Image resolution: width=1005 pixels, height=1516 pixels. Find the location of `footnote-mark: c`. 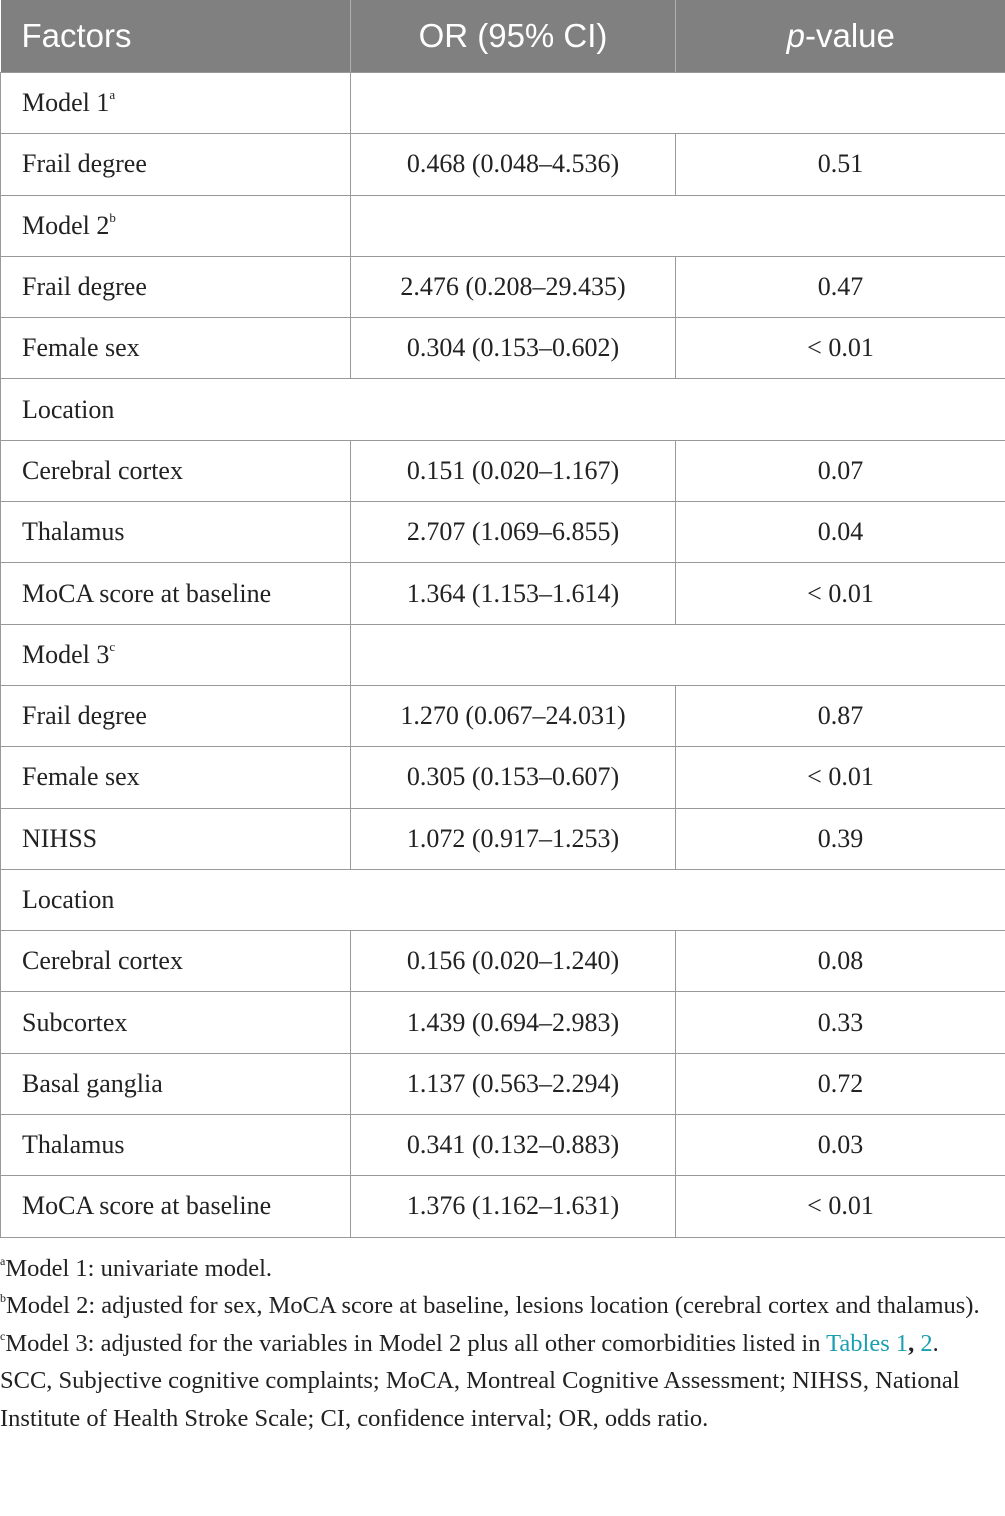

footnote-mark: c is located at coordinates (3, 1335).